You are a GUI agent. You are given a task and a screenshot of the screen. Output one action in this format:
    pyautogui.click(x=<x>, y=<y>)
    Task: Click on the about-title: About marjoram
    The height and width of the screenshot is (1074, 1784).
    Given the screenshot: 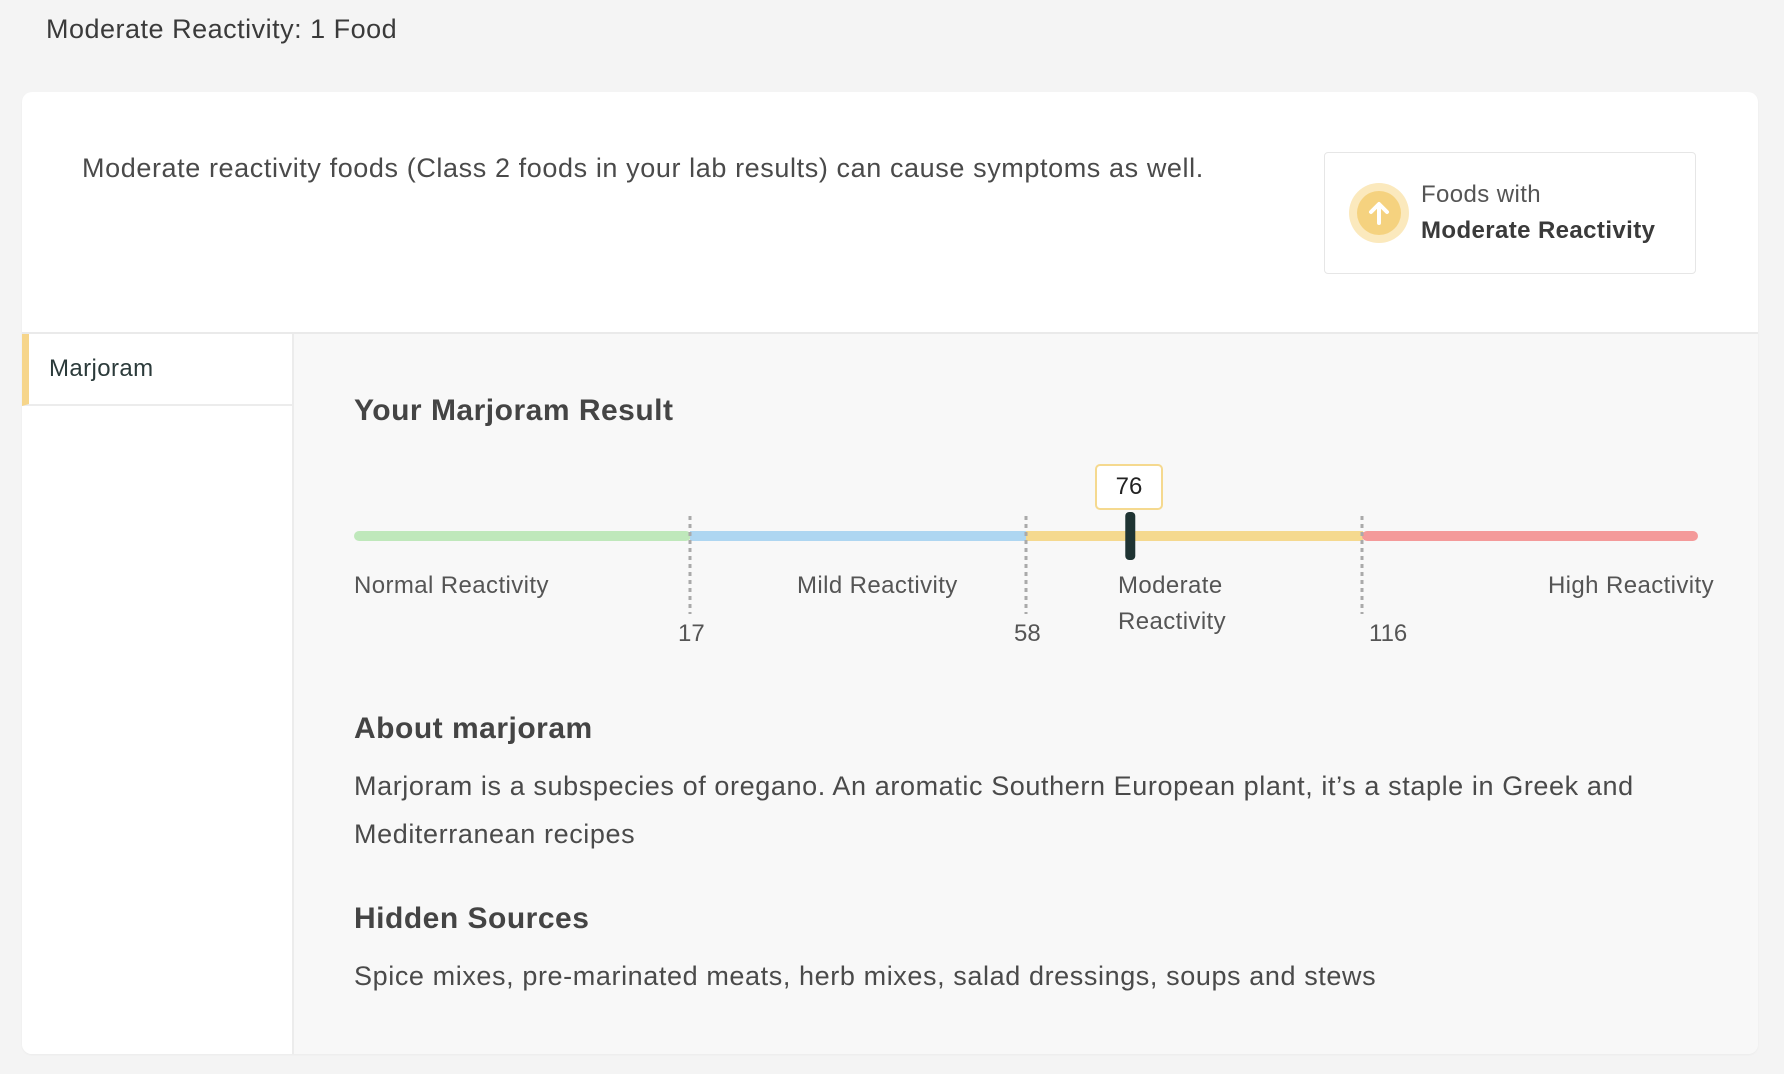 What is the action you would take?
    pyautogui.click(x=473, y=728)
    